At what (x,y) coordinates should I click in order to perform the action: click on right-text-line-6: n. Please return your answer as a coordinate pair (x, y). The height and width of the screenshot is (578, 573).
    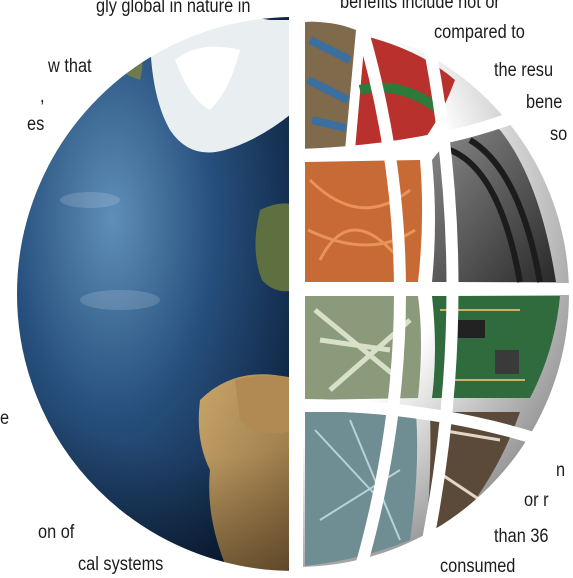
    Looking at the image, I should click on (561, 470).